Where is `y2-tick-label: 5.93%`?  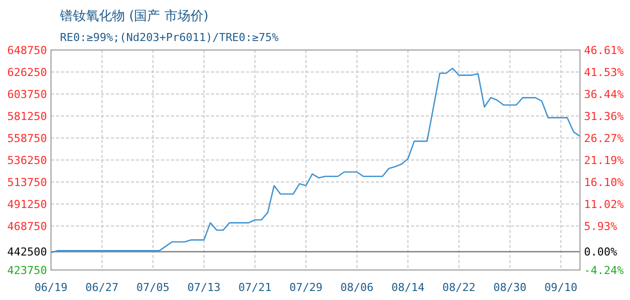 y2-tick-label: 5.93% is located at coordinates (601, 226).